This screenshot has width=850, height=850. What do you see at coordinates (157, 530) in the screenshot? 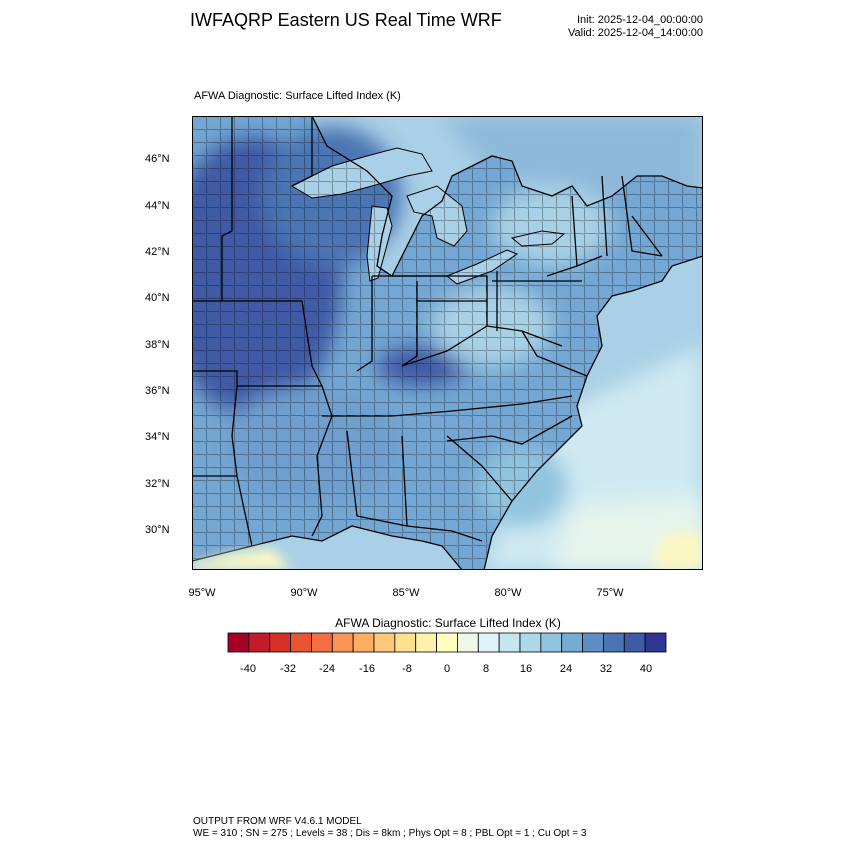
I see `lat-label: 30°N` at bounding box center [157, 530].